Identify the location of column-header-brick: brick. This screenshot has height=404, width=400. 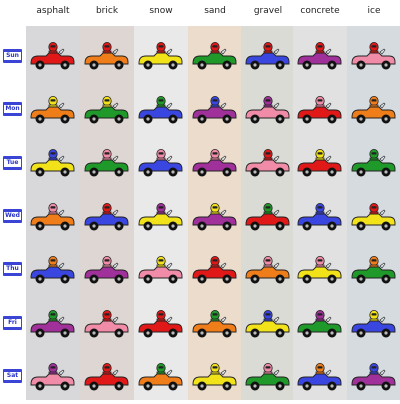
(107, 11).